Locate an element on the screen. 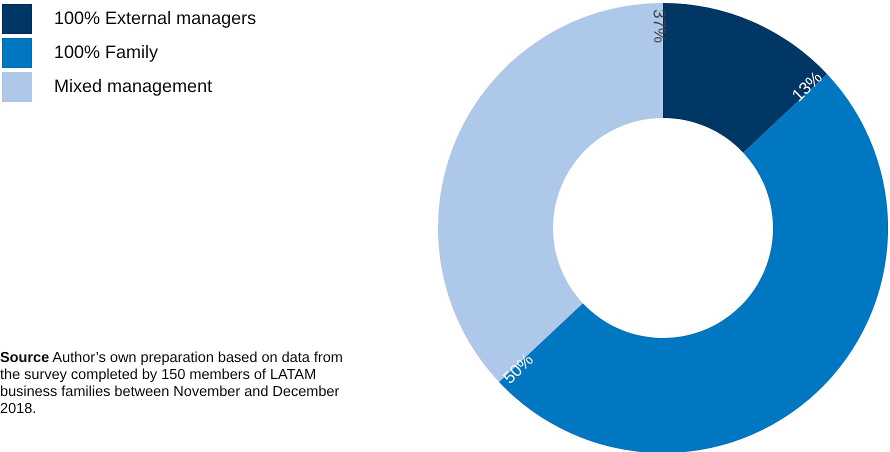  data-label: 50% is located at coordinates (518, 369).